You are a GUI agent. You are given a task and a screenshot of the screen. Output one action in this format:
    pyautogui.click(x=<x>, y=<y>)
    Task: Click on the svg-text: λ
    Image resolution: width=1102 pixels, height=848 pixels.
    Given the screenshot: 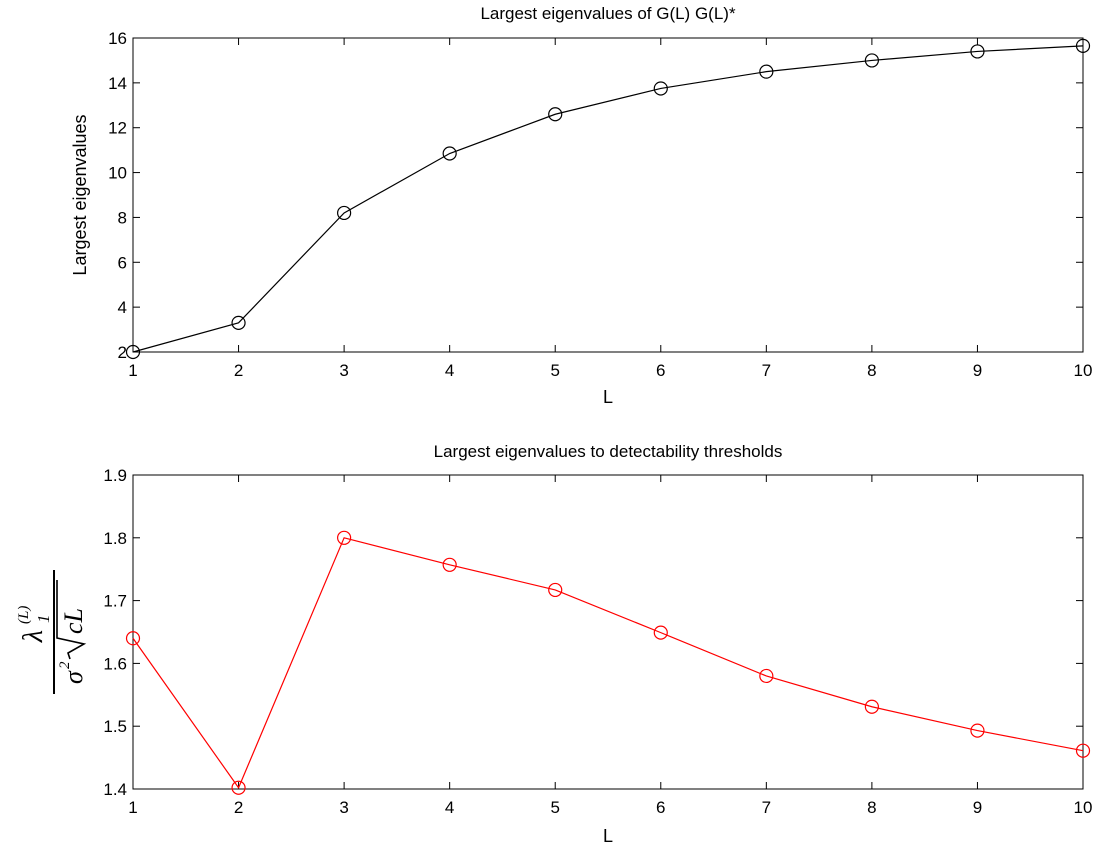 What is the action you would take?
    pyautogui.click(x=33, y=636)
    